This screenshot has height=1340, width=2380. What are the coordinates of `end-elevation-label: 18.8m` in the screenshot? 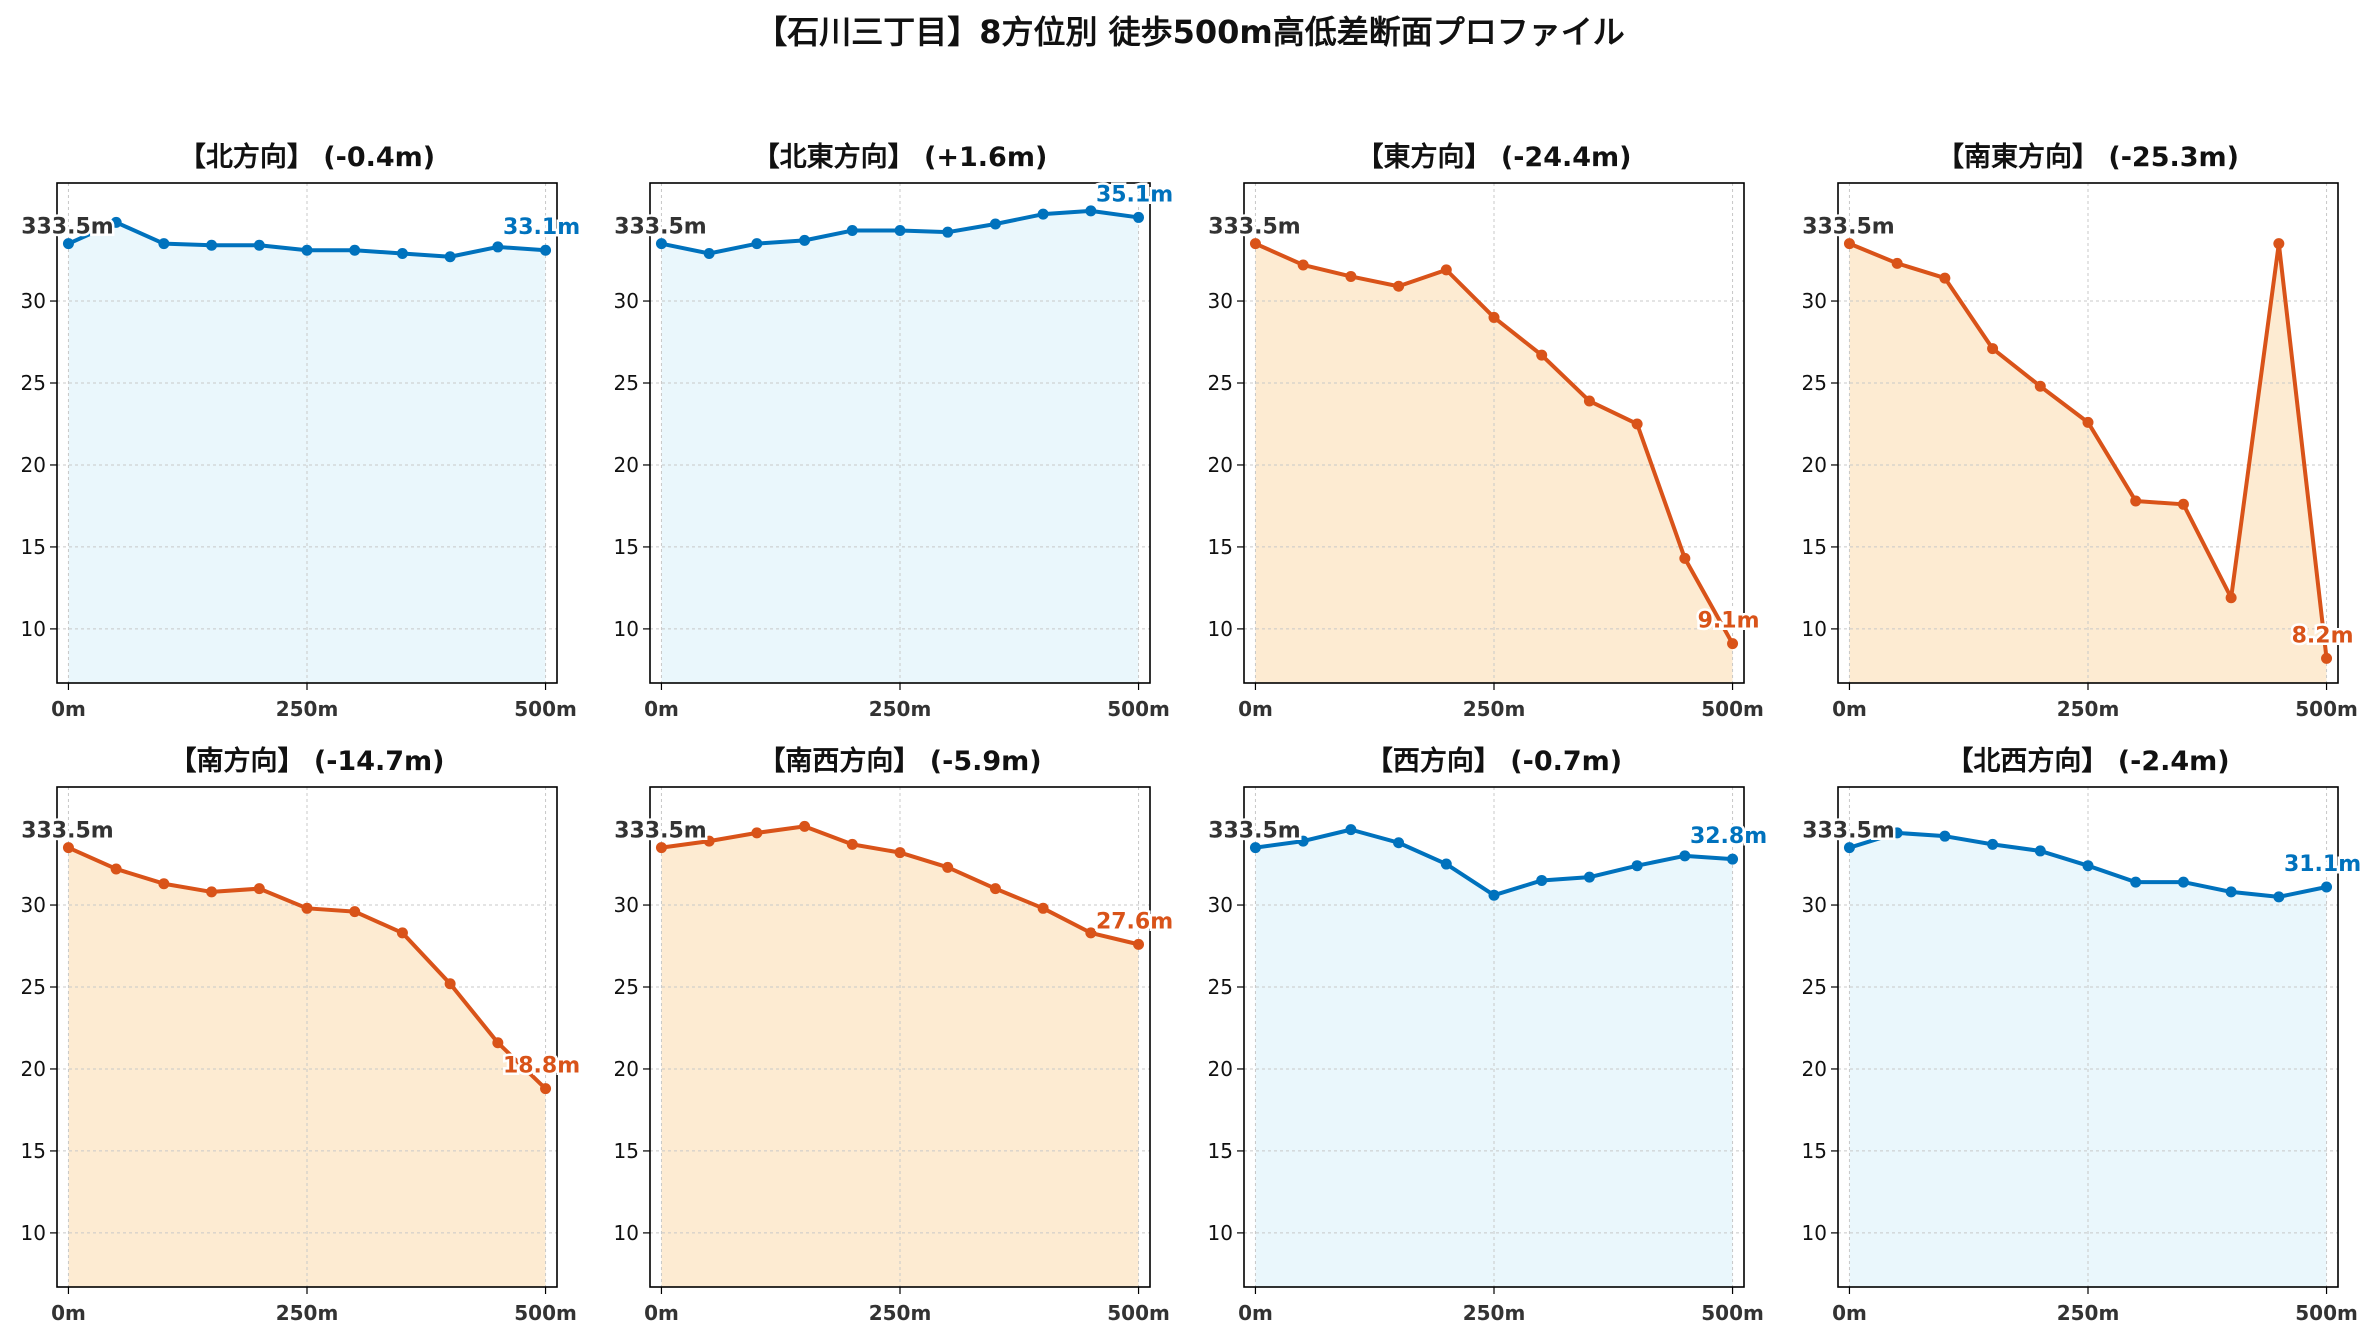 It's located at (541, 1066).